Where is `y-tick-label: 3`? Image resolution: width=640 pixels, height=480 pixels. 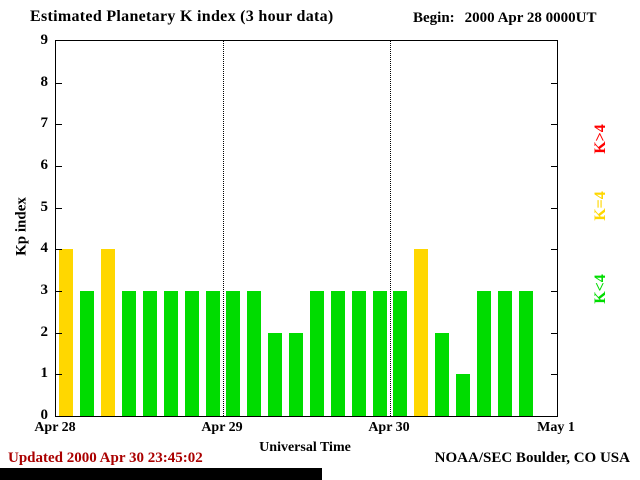 y-tick-label: 3 is located at coordinates (44, 290).